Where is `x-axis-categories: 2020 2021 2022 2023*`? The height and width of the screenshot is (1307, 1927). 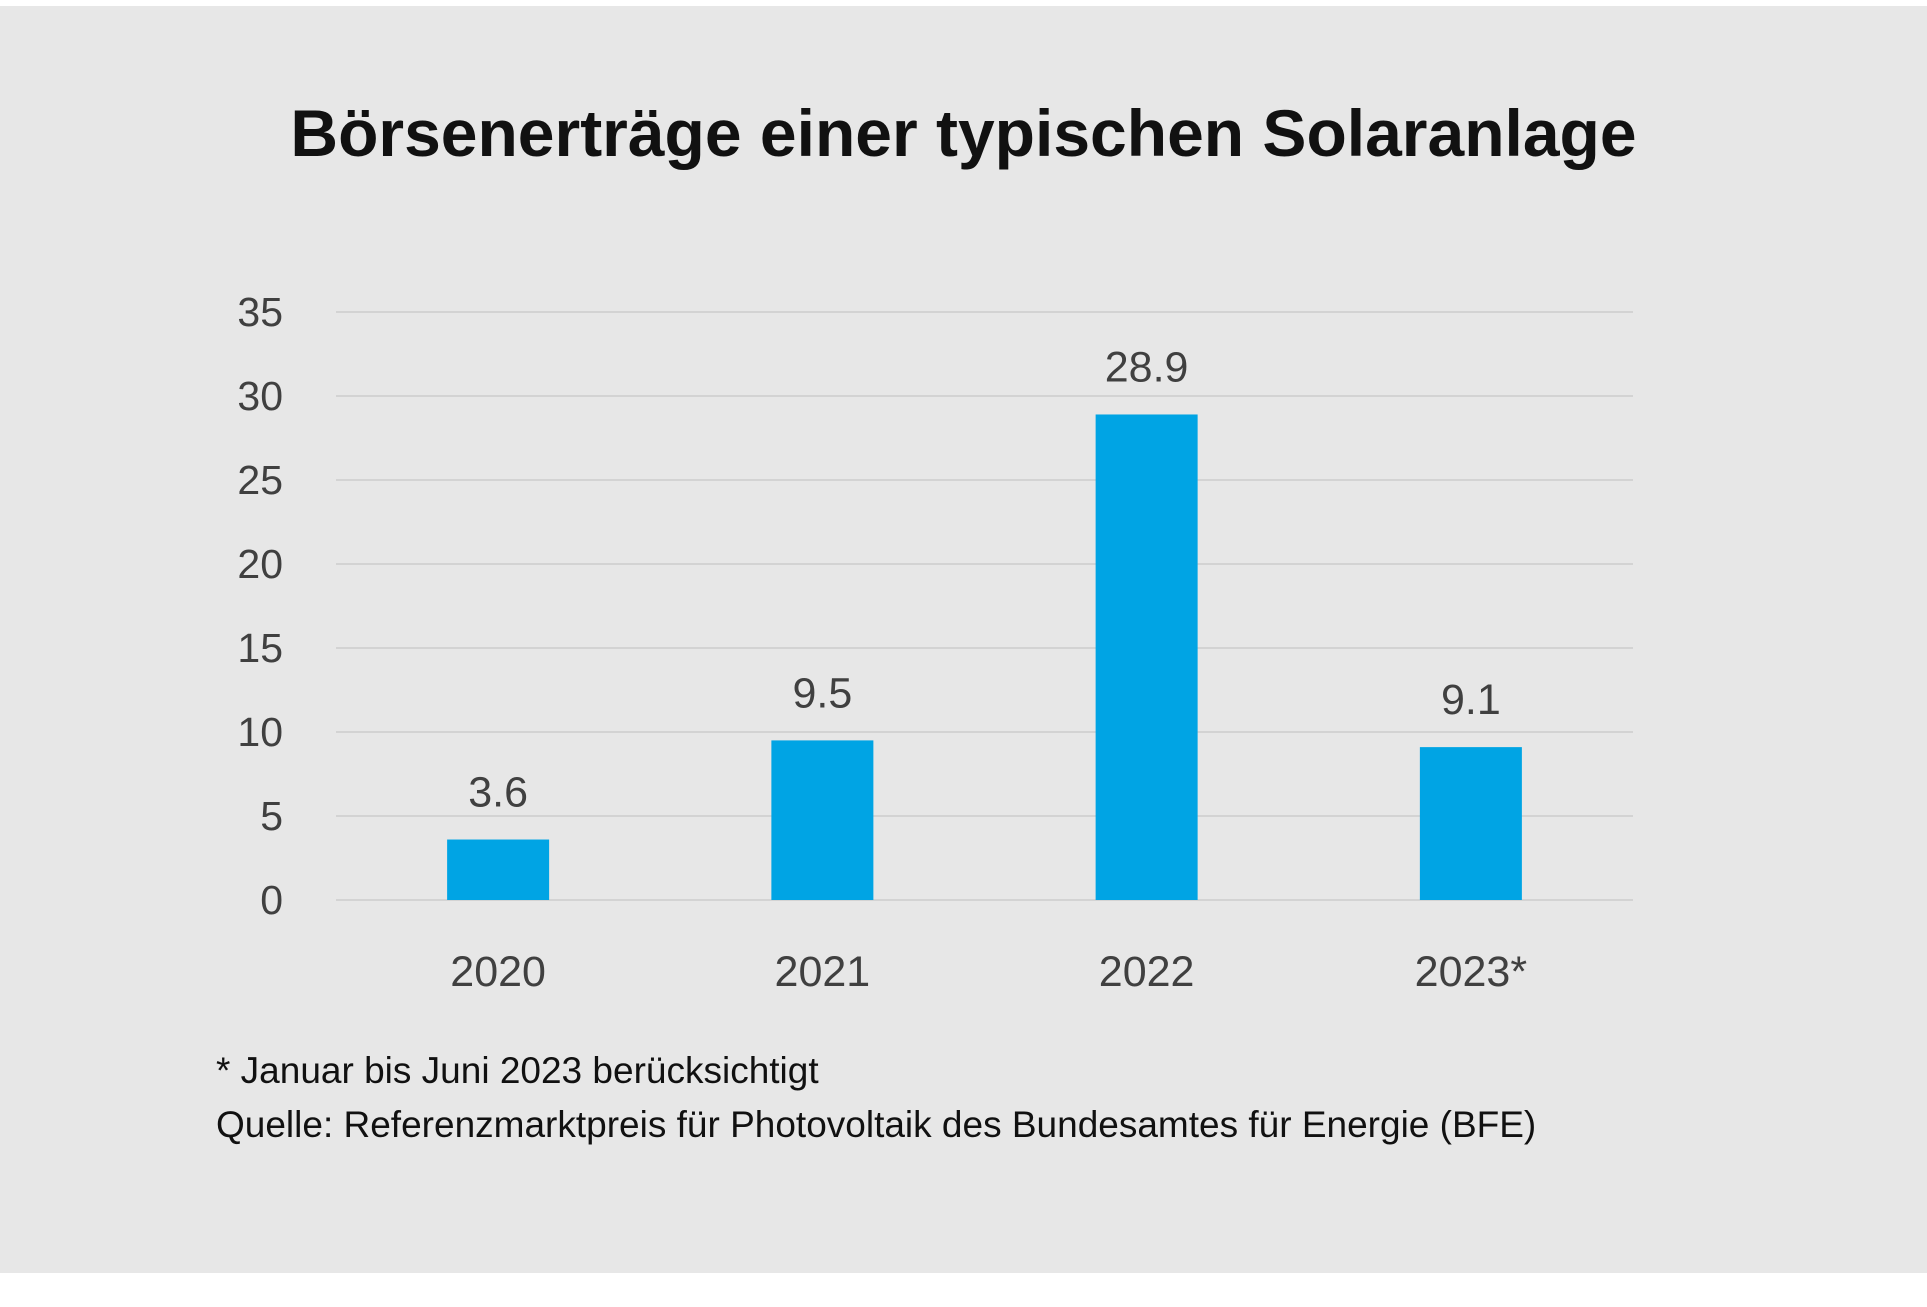 x-axis-categories: 2020 2021 2022 2023* is located at coordinates (988, 972).